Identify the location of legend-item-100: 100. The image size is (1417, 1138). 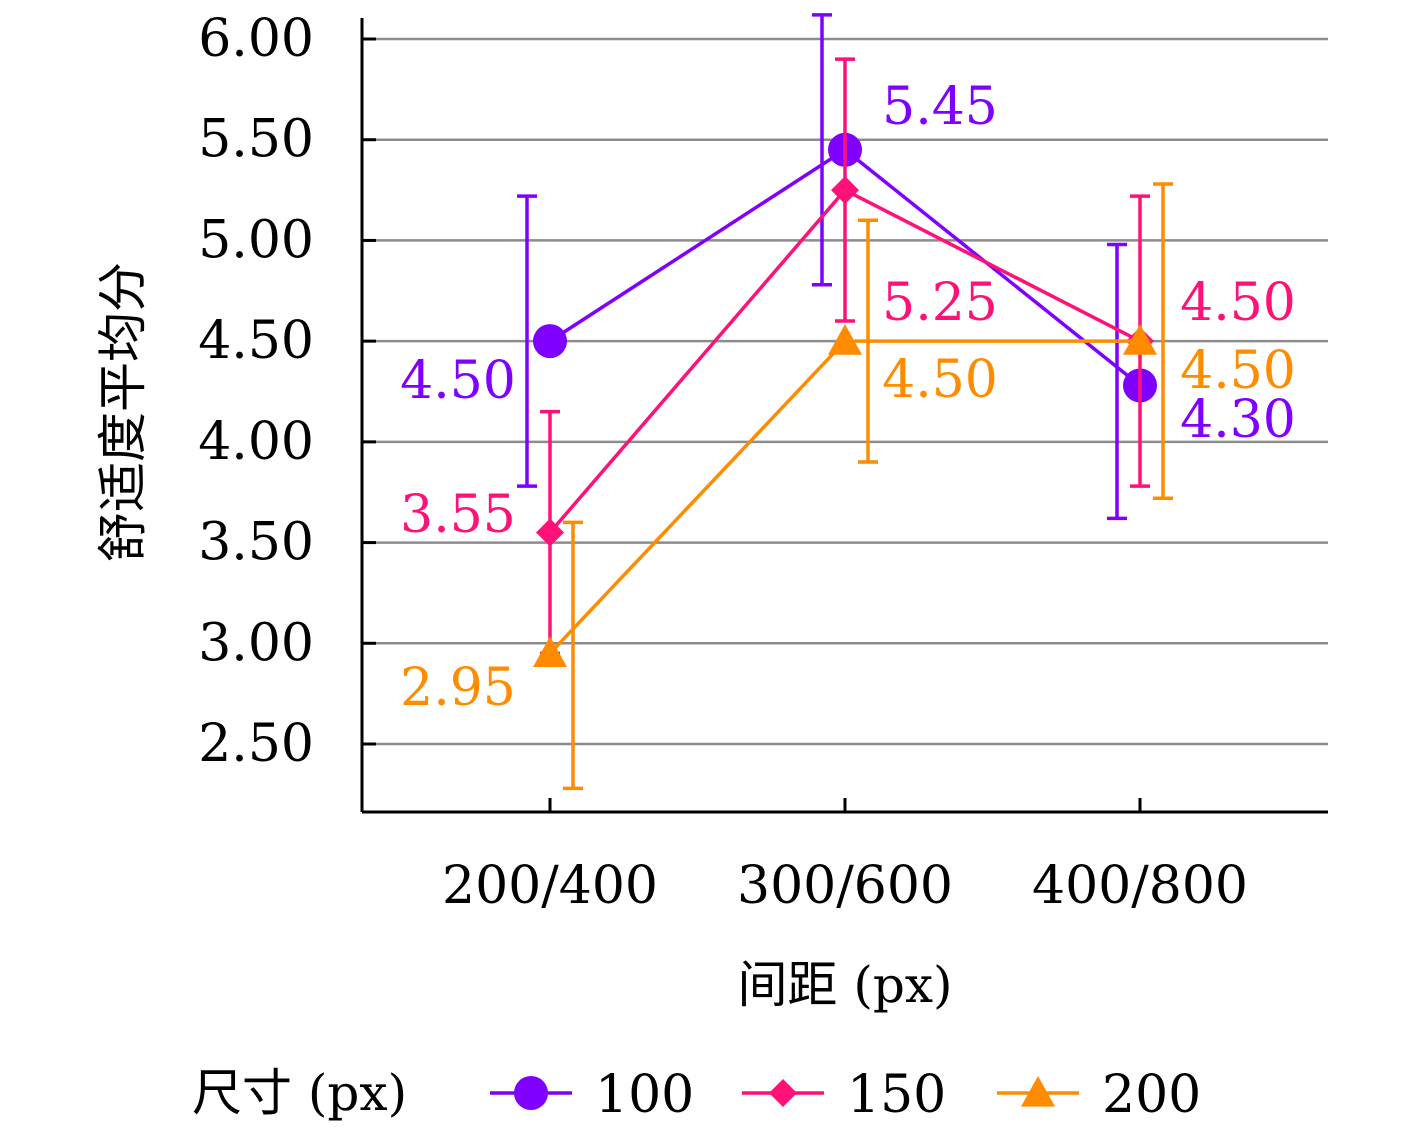
(592, 1095).